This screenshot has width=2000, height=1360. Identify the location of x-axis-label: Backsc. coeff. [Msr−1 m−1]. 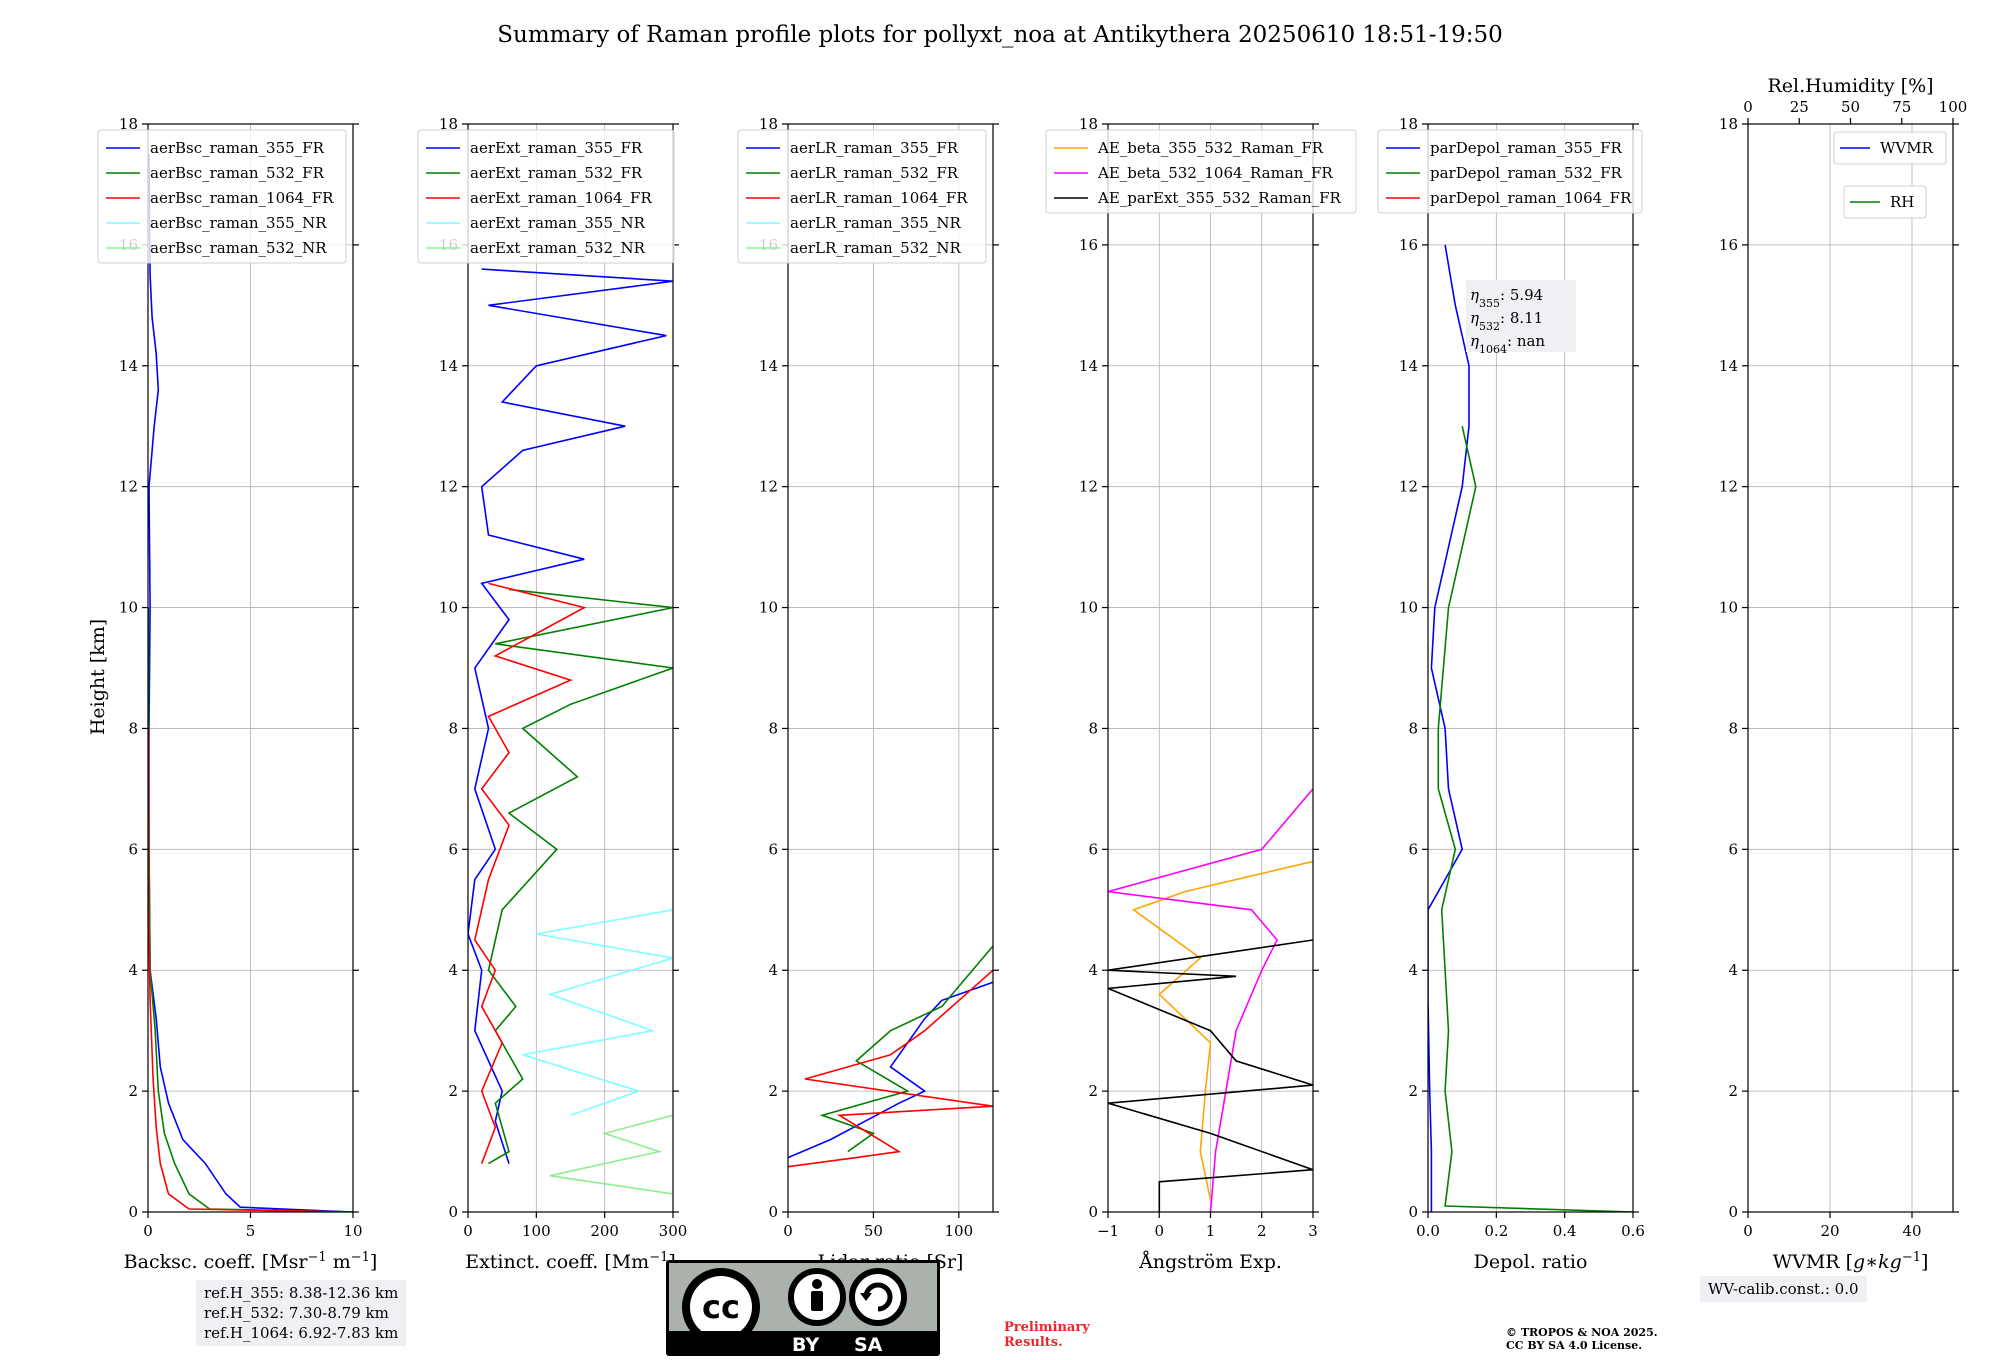
(251, 1262).